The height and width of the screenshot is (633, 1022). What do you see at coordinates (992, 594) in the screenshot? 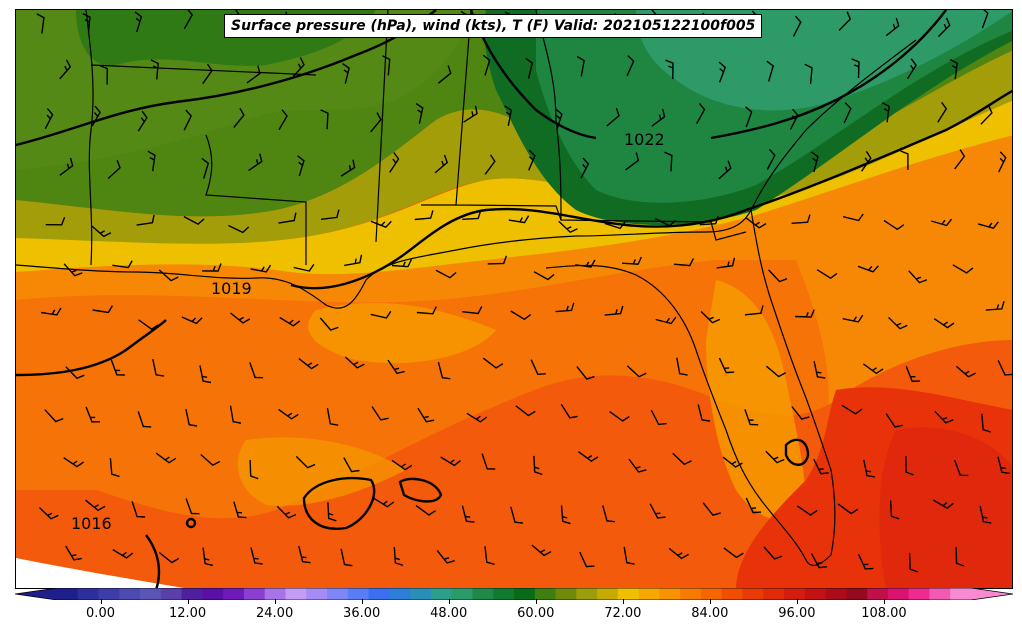
I see `colorbar-extend-high` at bounding box center [992, 594].